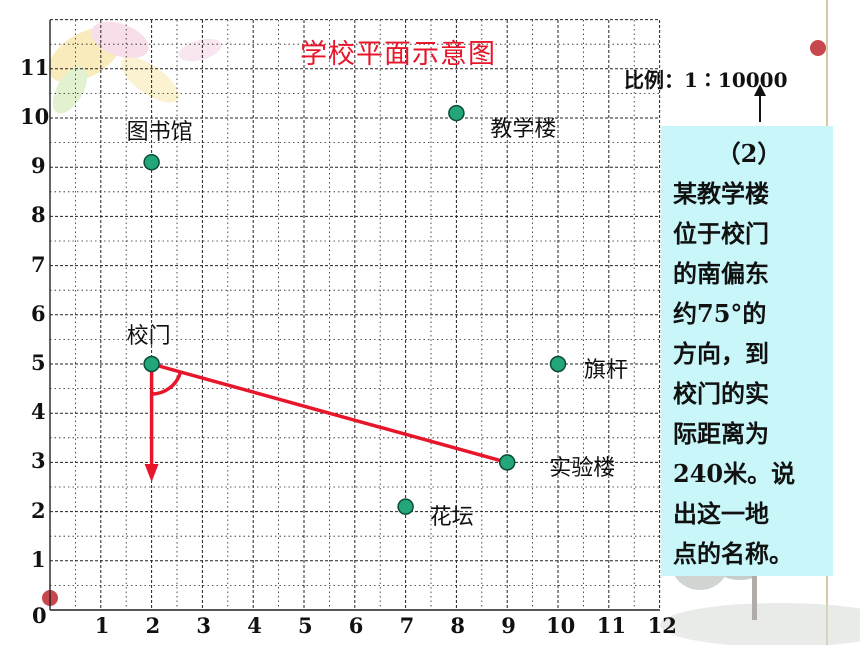 This screenshot has height=645, width=860. Describe the element at coordinates (38, 215) in the screenshot. I see `y-tick-label: 8` at that location.